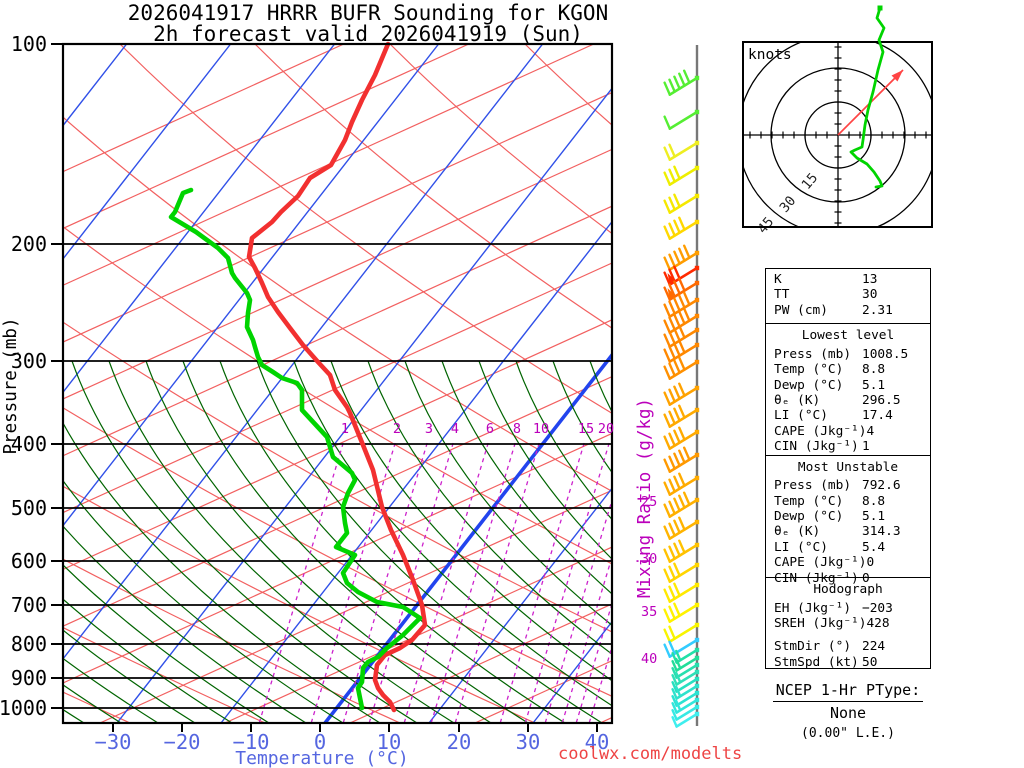  Describe the element at coordinates (878, 624) in the screenshot. I see `stat-value: 428` at that location.